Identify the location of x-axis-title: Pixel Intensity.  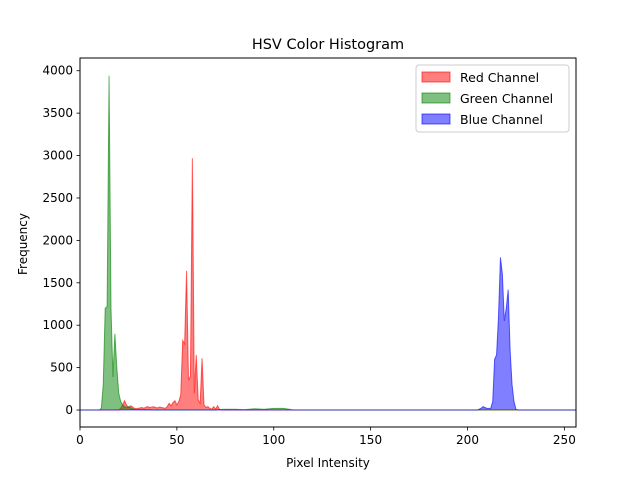
(328, 463).